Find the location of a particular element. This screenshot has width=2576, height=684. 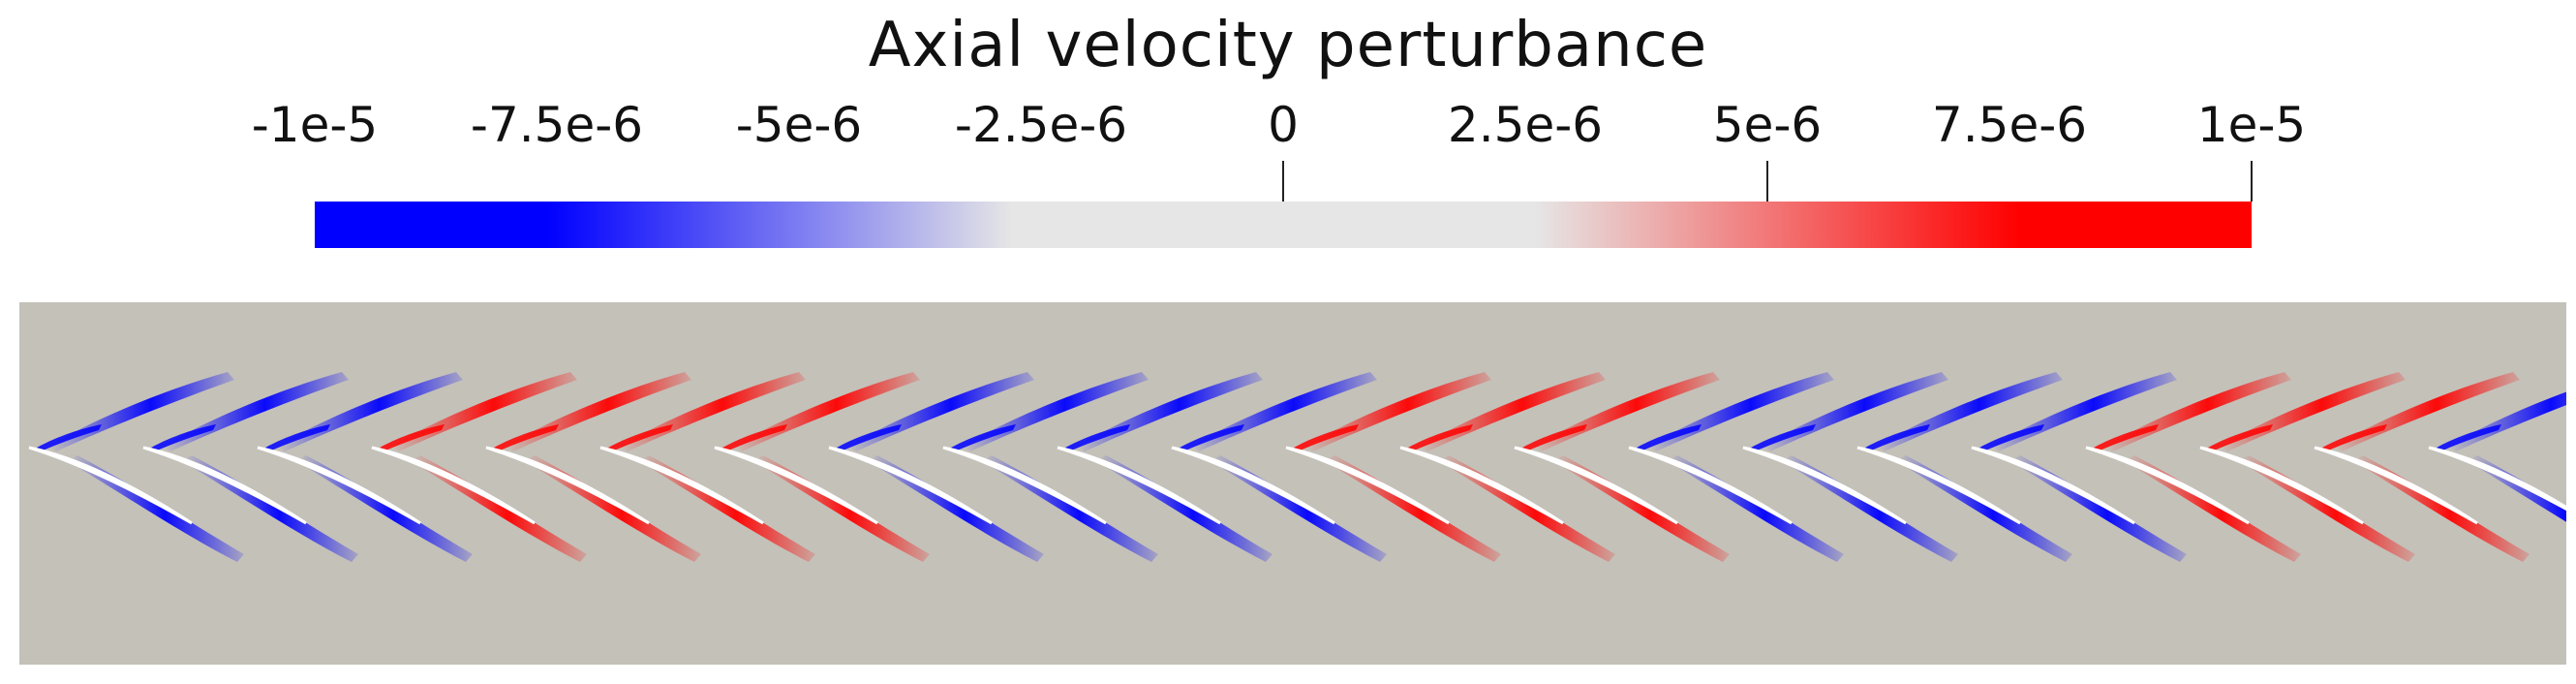

colorbar-tick-label: -1e-5 is located at coordinates (315, 125).